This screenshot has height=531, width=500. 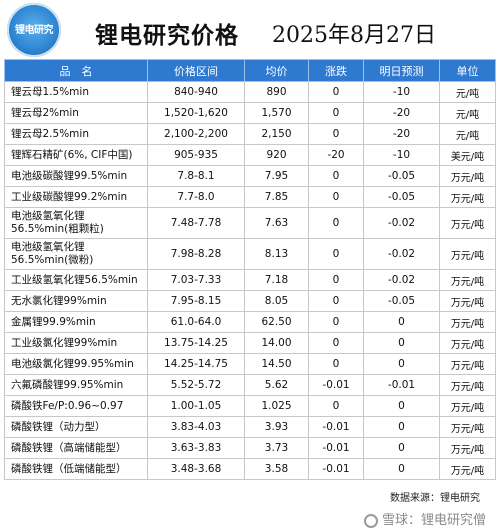 What do you see at coordinates (76, 254) in the screenshot?
I see `cell-name: 电池级氢氧化锂 56.5%min(微粉)` at bounding box center [76, 254].